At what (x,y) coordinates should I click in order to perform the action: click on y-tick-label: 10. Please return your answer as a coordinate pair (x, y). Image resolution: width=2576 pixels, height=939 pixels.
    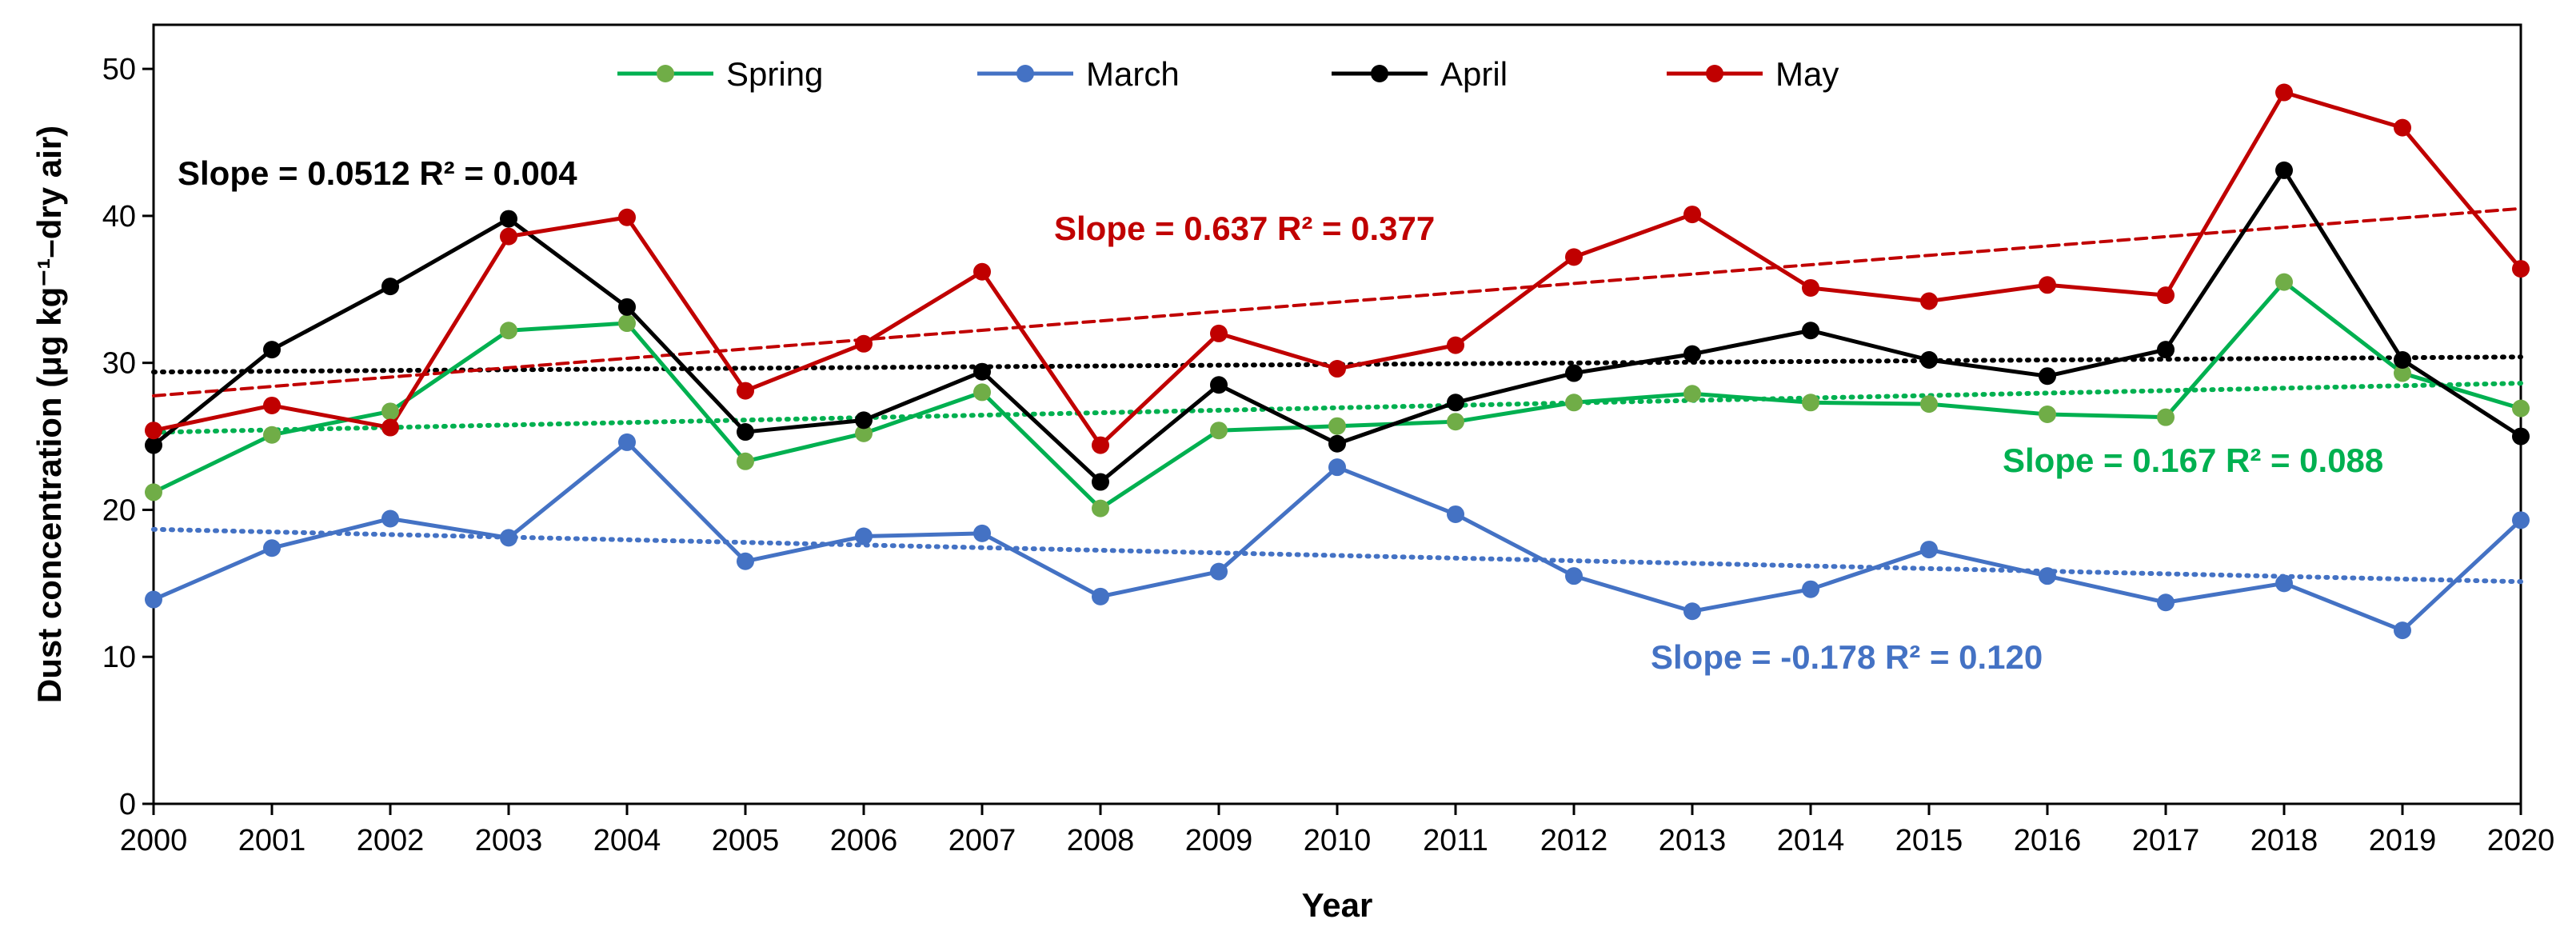
    Looking at the image, I should click on (119, 657).